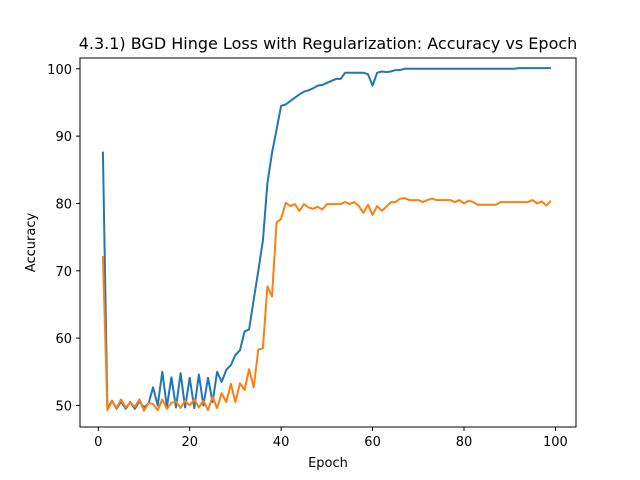 This screenshot has height=480, width=640. I want to click on y-tick-label: 100, so click(59, 70).